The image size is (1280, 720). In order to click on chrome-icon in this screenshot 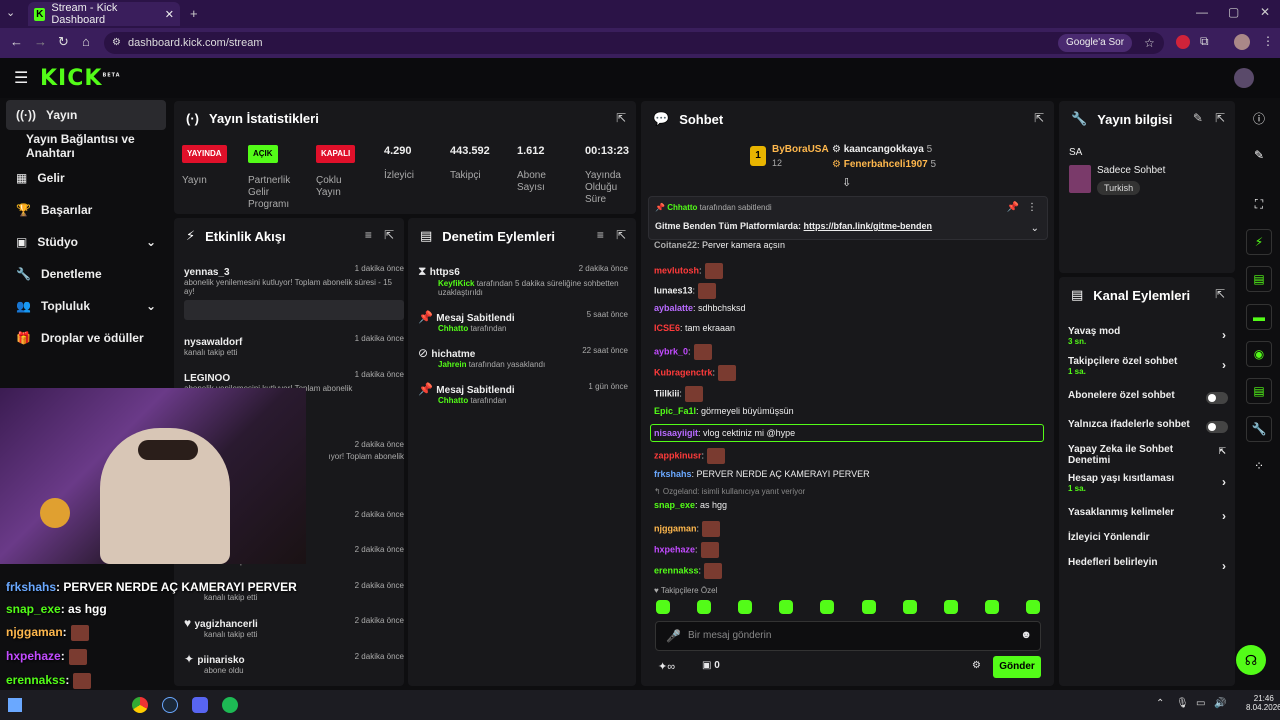, I will do `click(140, 705)`.